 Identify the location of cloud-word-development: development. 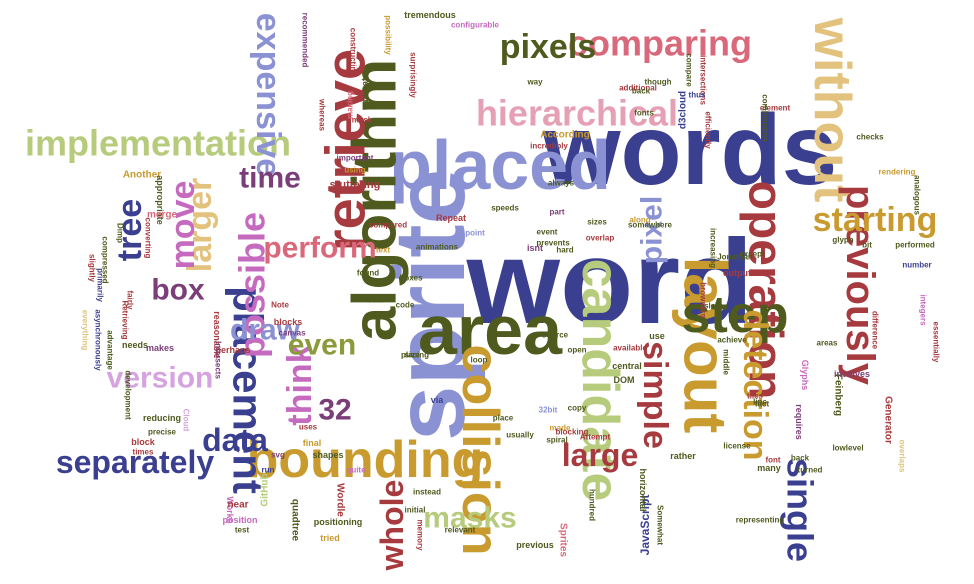
(128, 395).